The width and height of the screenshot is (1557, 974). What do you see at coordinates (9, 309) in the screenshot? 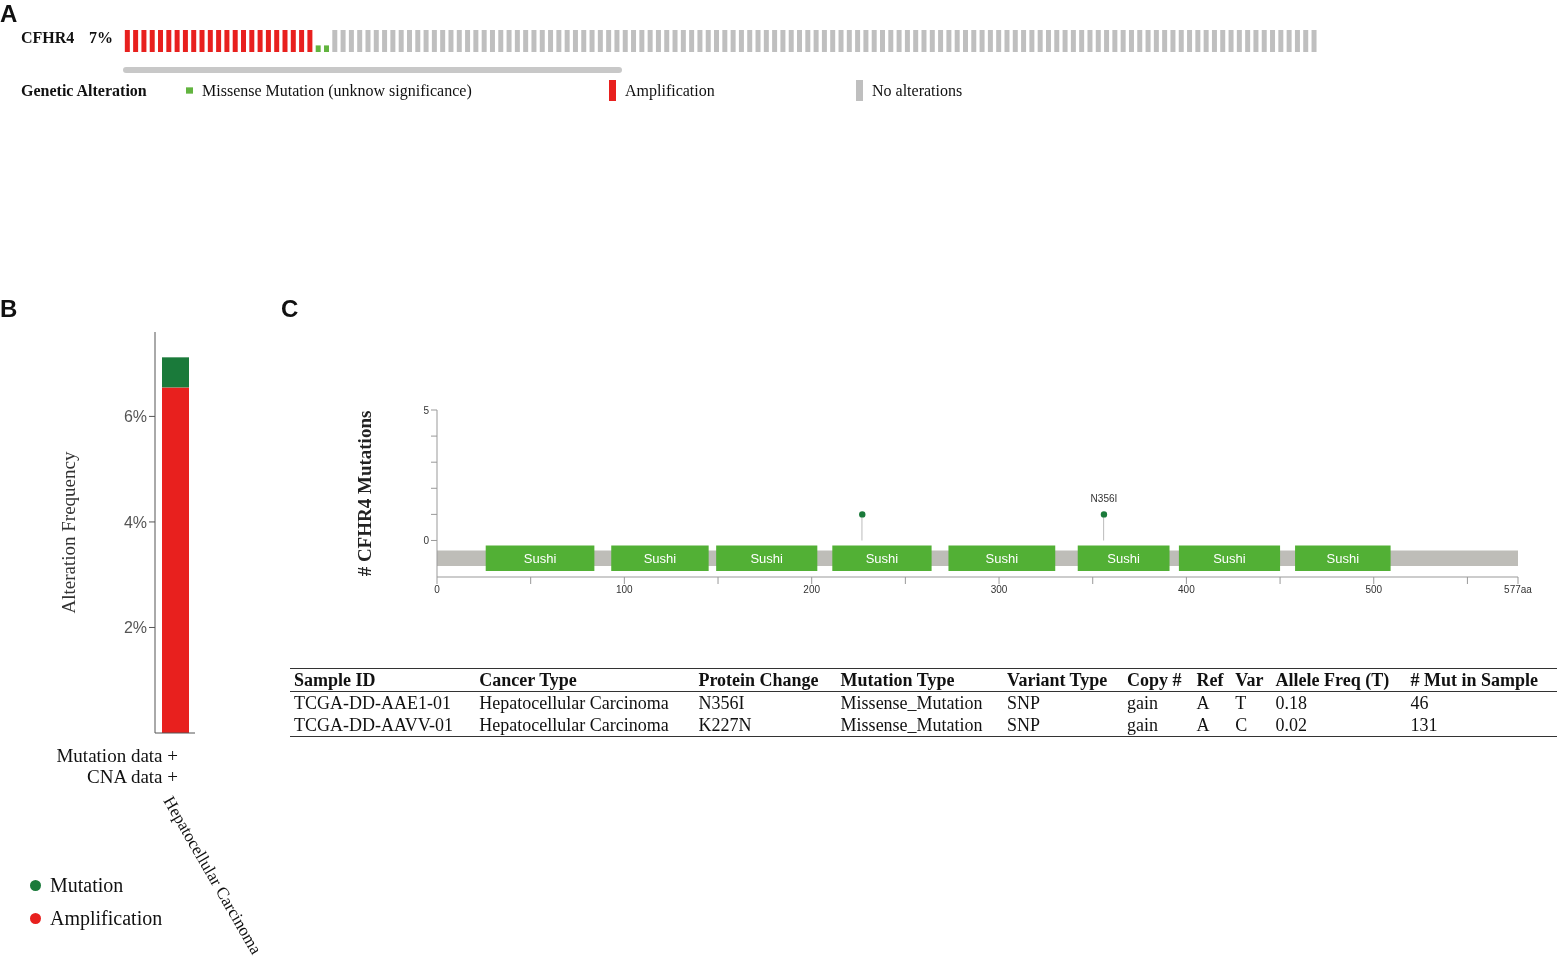
I see `text: B` at bounding box center [9, 309].